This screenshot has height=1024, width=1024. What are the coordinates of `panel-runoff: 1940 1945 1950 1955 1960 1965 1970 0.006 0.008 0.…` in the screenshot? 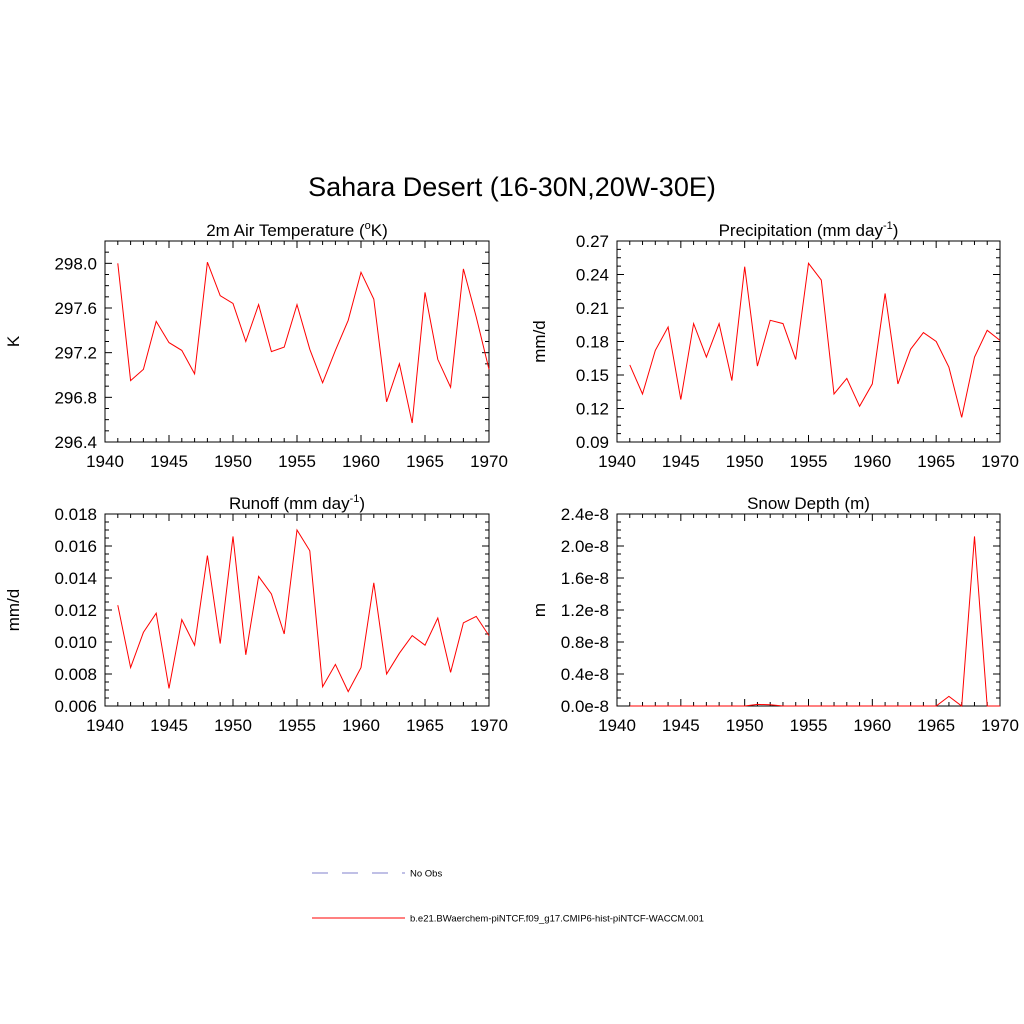 It's located at (256, 614).